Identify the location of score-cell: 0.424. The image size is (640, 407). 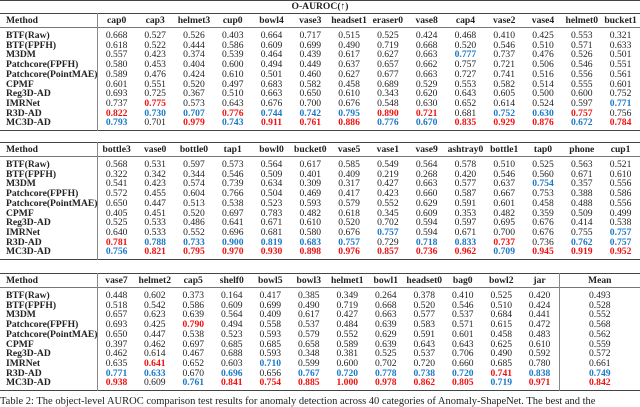
(540, 305).